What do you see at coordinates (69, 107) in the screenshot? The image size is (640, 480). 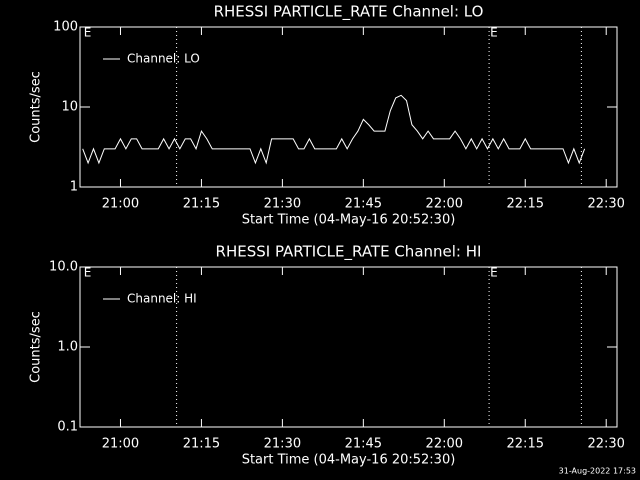 I see `y-tick-label: 10` at bounding box center [69, 107].